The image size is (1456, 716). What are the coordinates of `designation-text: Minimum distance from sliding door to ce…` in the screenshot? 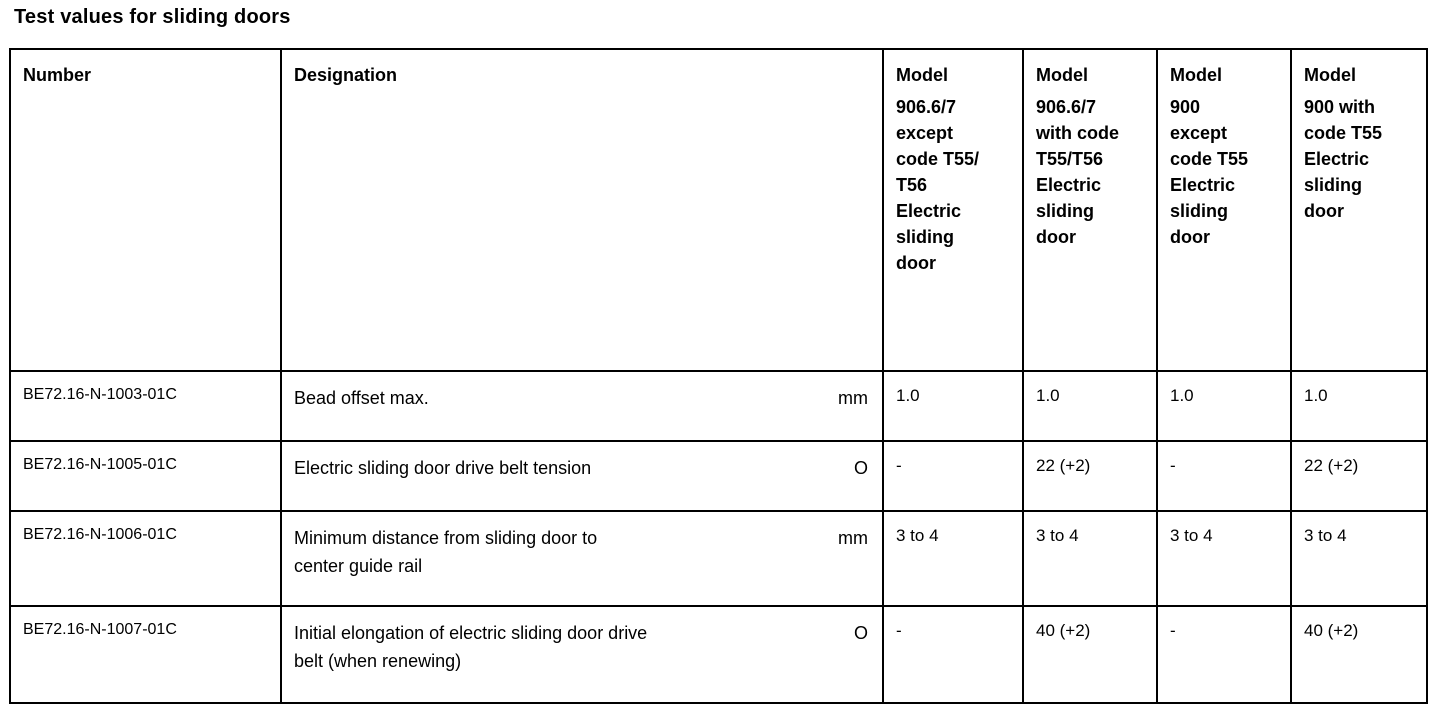 It's located at (446, 552).